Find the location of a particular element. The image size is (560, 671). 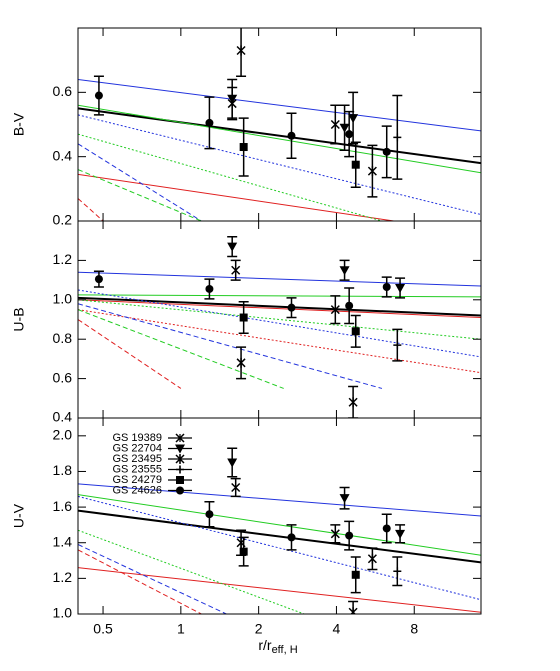

x-axis-label-main: r/r is located at coordinates (265, 645).